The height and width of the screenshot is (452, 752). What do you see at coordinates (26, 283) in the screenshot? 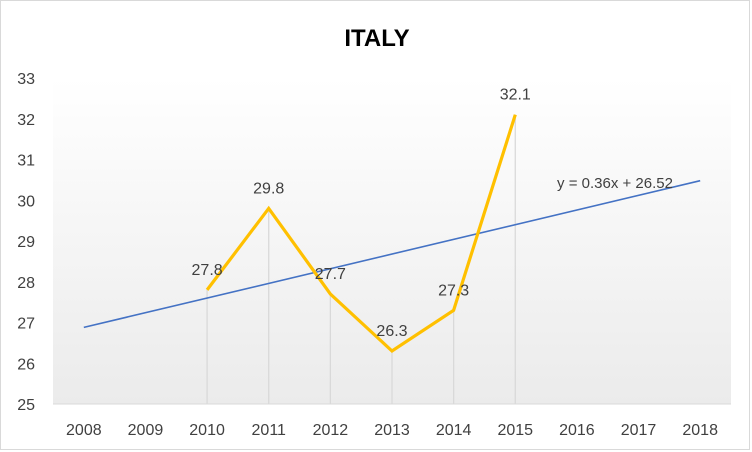
I see `y-tick-label: 28` at bounding box center [26, 283].